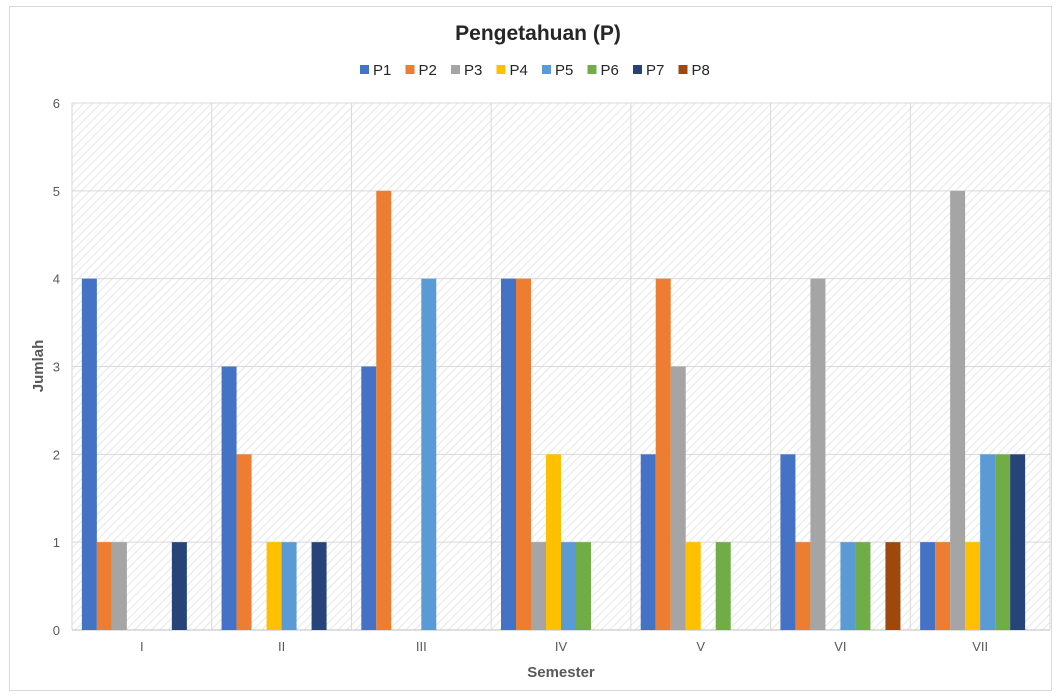 Image resolution: width=1059 pixels, height=696 pixels. What do you see at coordinates (848, 586) in the screenshot?
I see `bar-p5-vi` at bounding box center [848, 586].